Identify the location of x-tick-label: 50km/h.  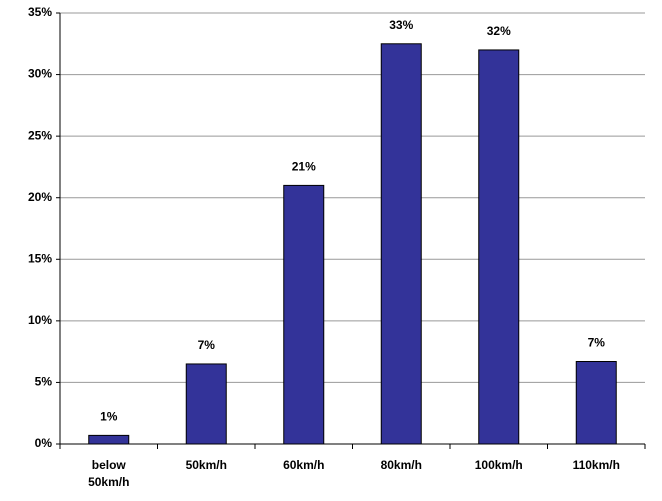
(206, 465).